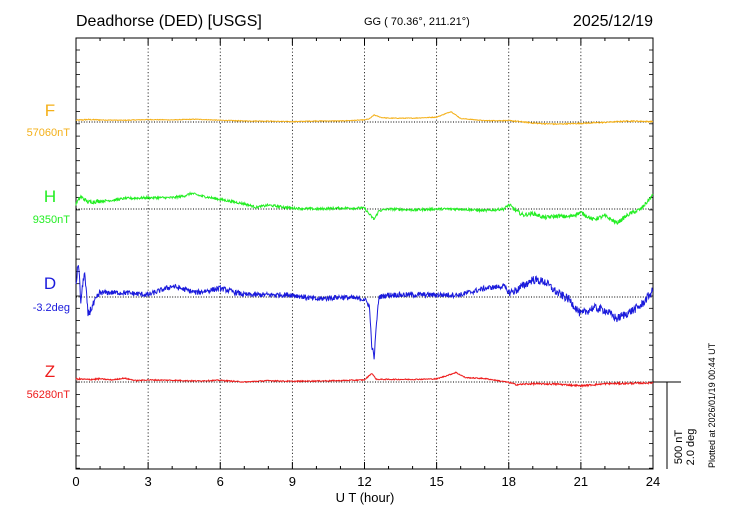 This screenshot has height=520, width=730. I want to click on scale-bar-nt-label: 500 nT, so click(679, 447).